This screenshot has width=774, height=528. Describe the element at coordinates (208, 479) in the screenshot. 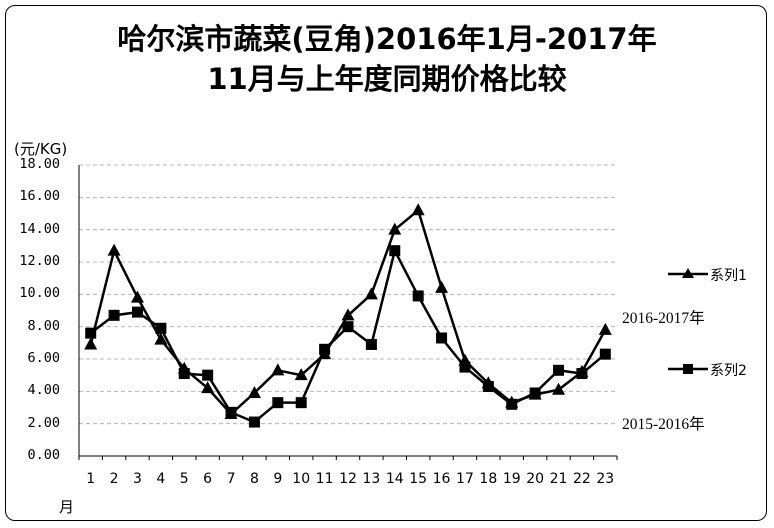

I see `x-tick-label: 6` at that location.